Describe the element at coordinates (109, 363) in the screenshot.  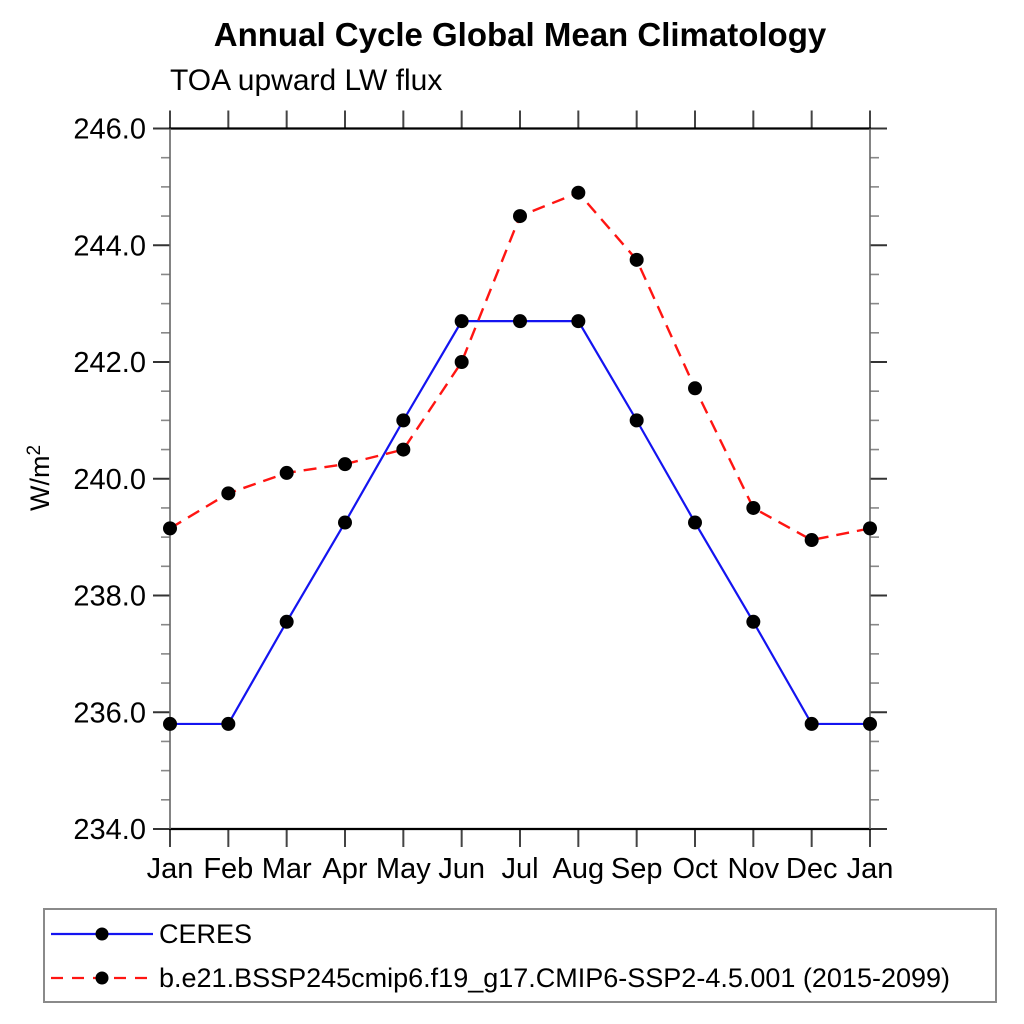
I see `y-tick-label: 242.0` at that location.